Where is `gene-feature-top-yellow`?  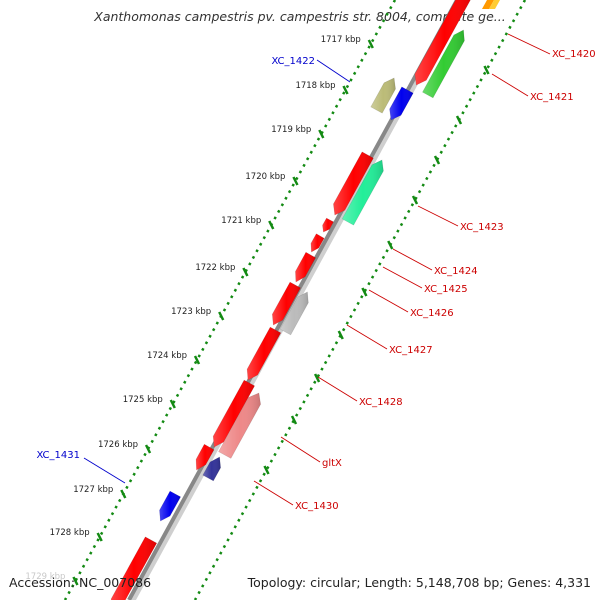 gene-feature-top-yellow is located at coordinates (494, 4).